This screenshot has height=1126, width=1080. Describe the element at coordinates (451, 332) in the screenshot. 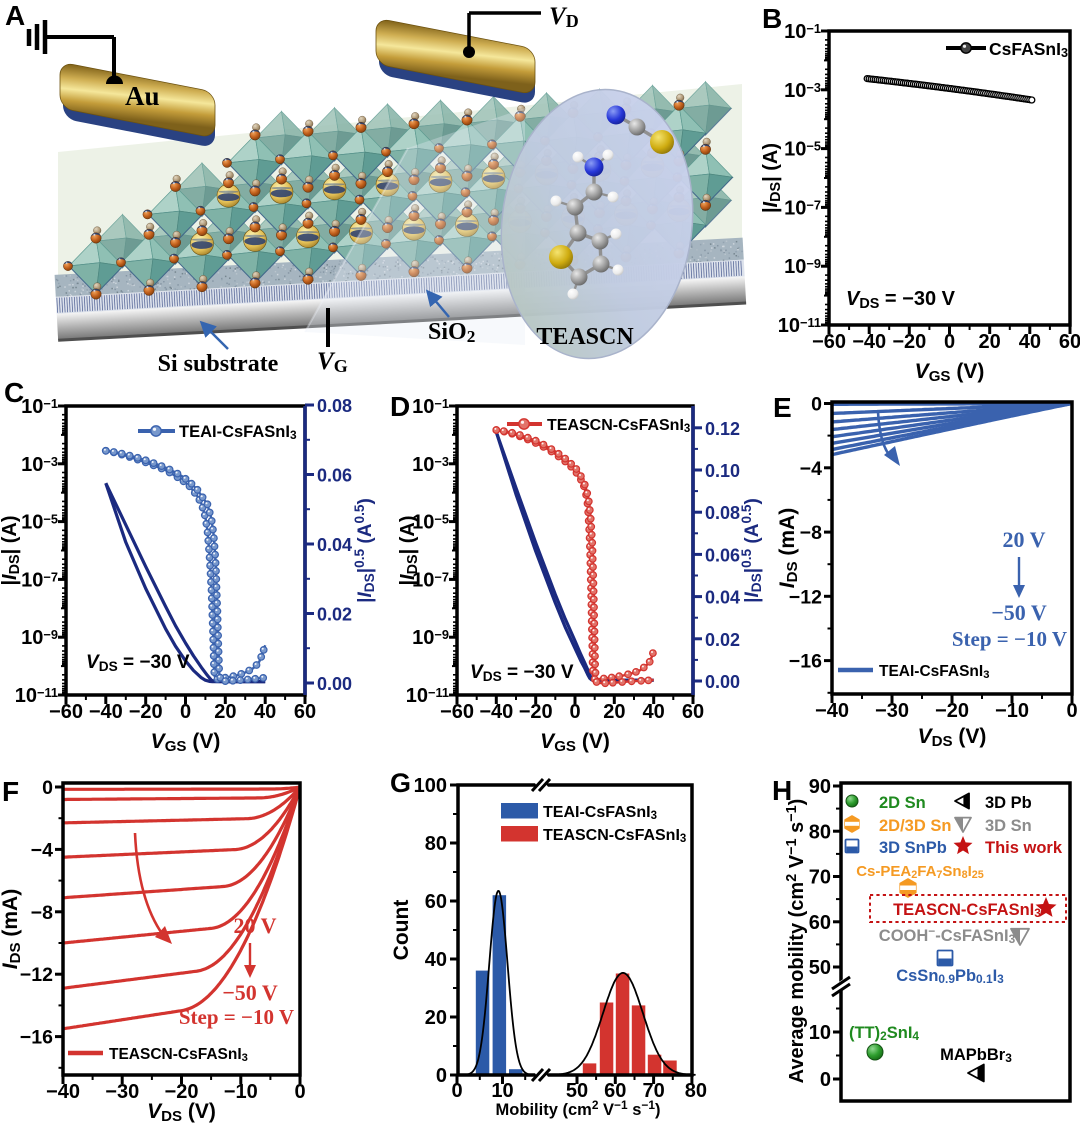

I see `svg-text: SiO2` at that location.